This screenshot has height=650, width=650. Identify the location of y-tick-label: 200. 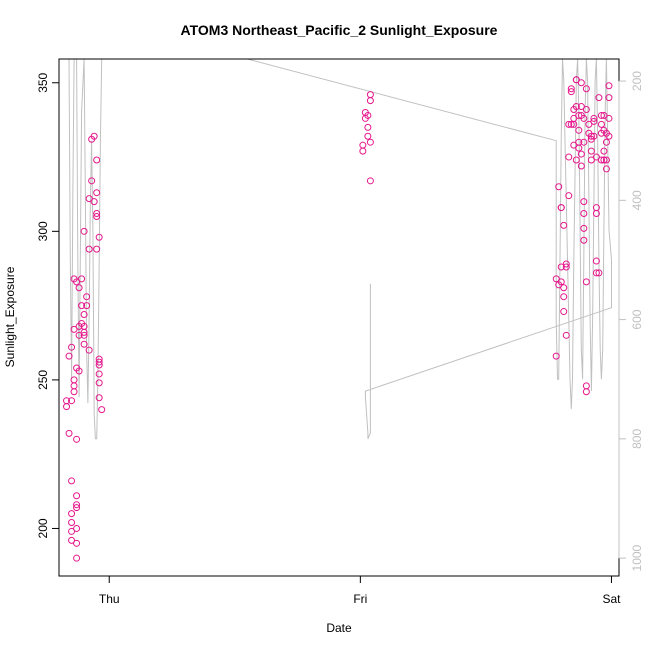
(43, 528).